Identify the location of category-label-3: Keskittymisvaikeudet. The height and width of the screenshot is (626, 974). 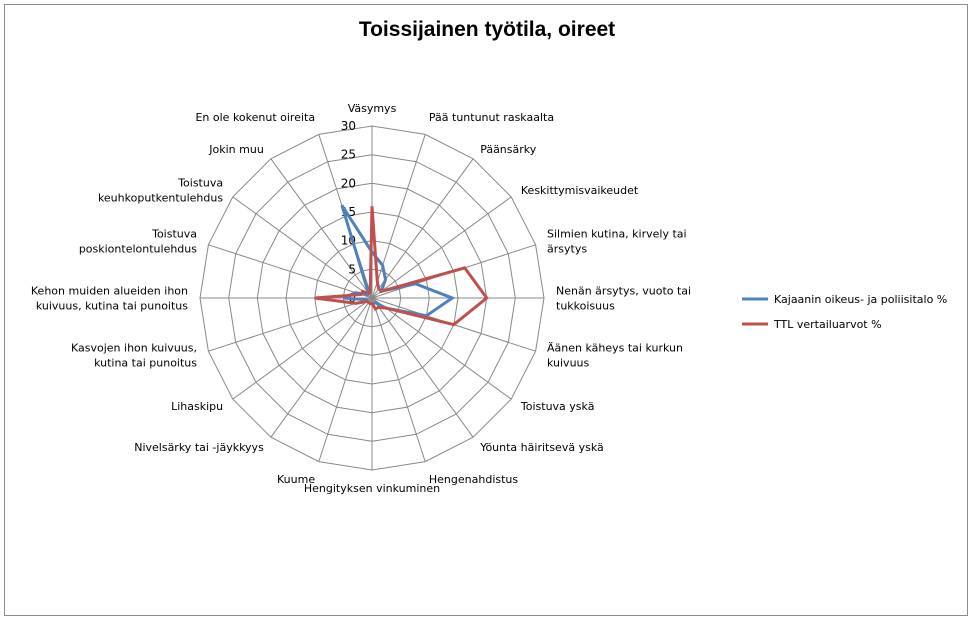
(580, 190).